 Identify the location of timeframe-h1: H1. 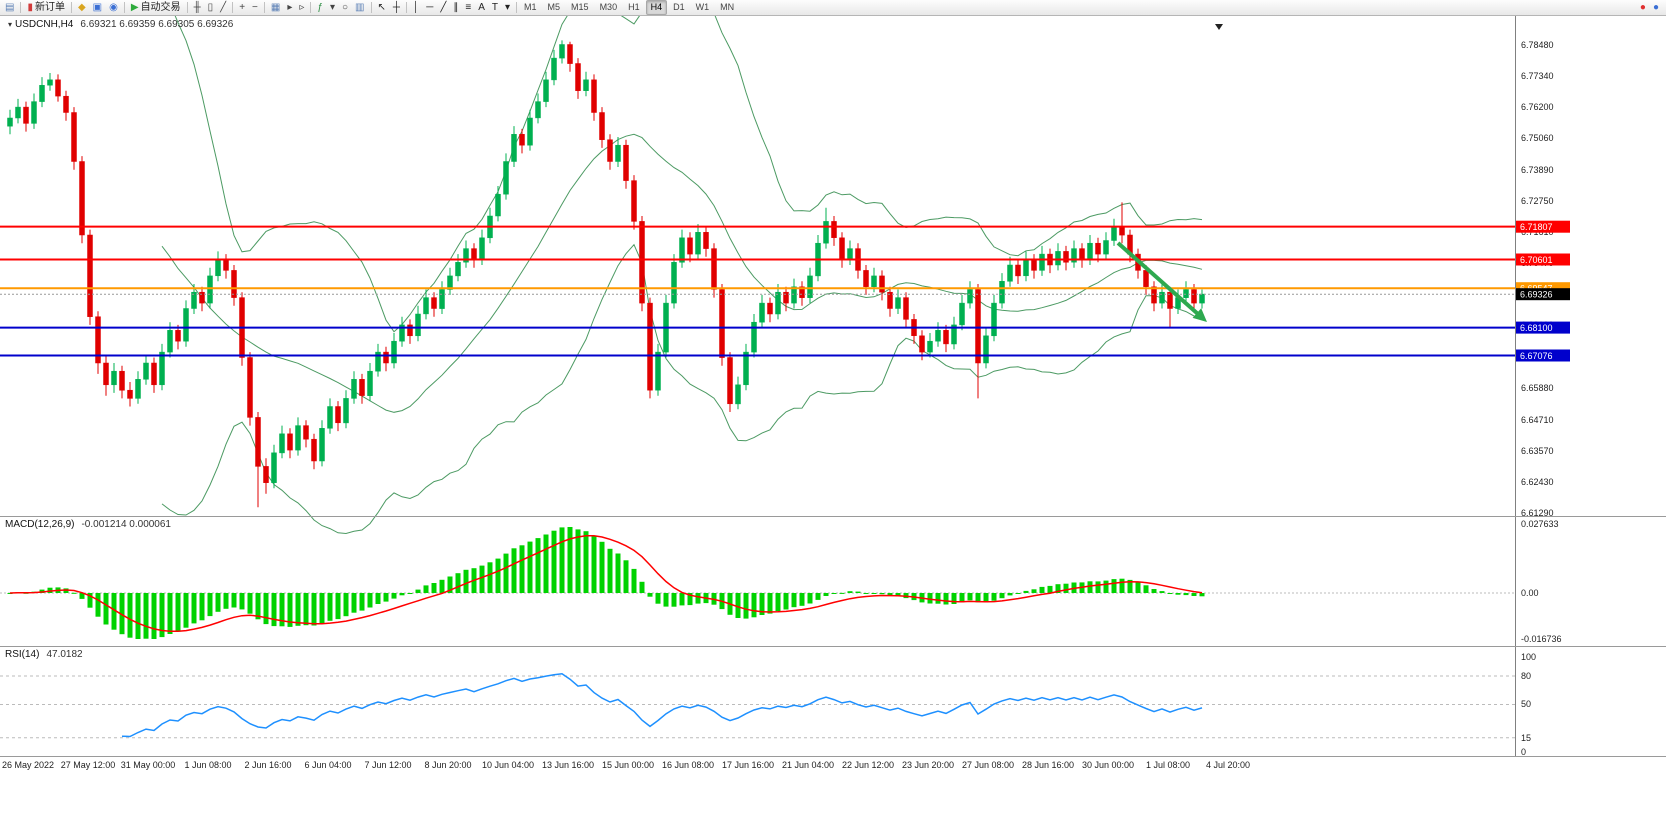
(634, 7).